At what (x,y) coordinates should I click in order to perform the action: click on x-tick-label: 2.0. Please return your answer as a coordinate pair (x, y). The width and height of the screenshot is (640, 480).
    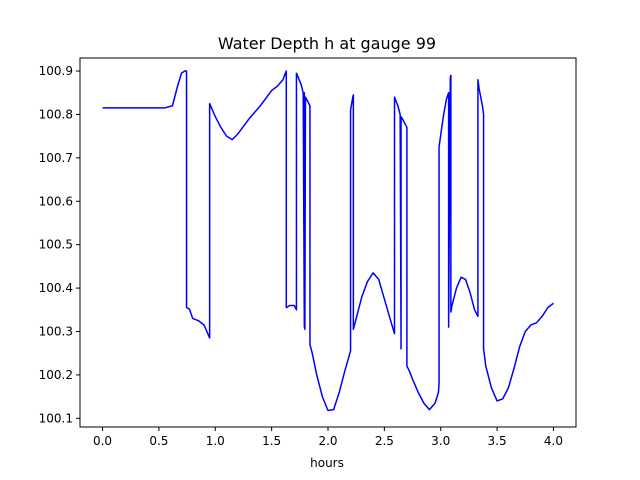
    Looking at the image, I should click on (327, 441).